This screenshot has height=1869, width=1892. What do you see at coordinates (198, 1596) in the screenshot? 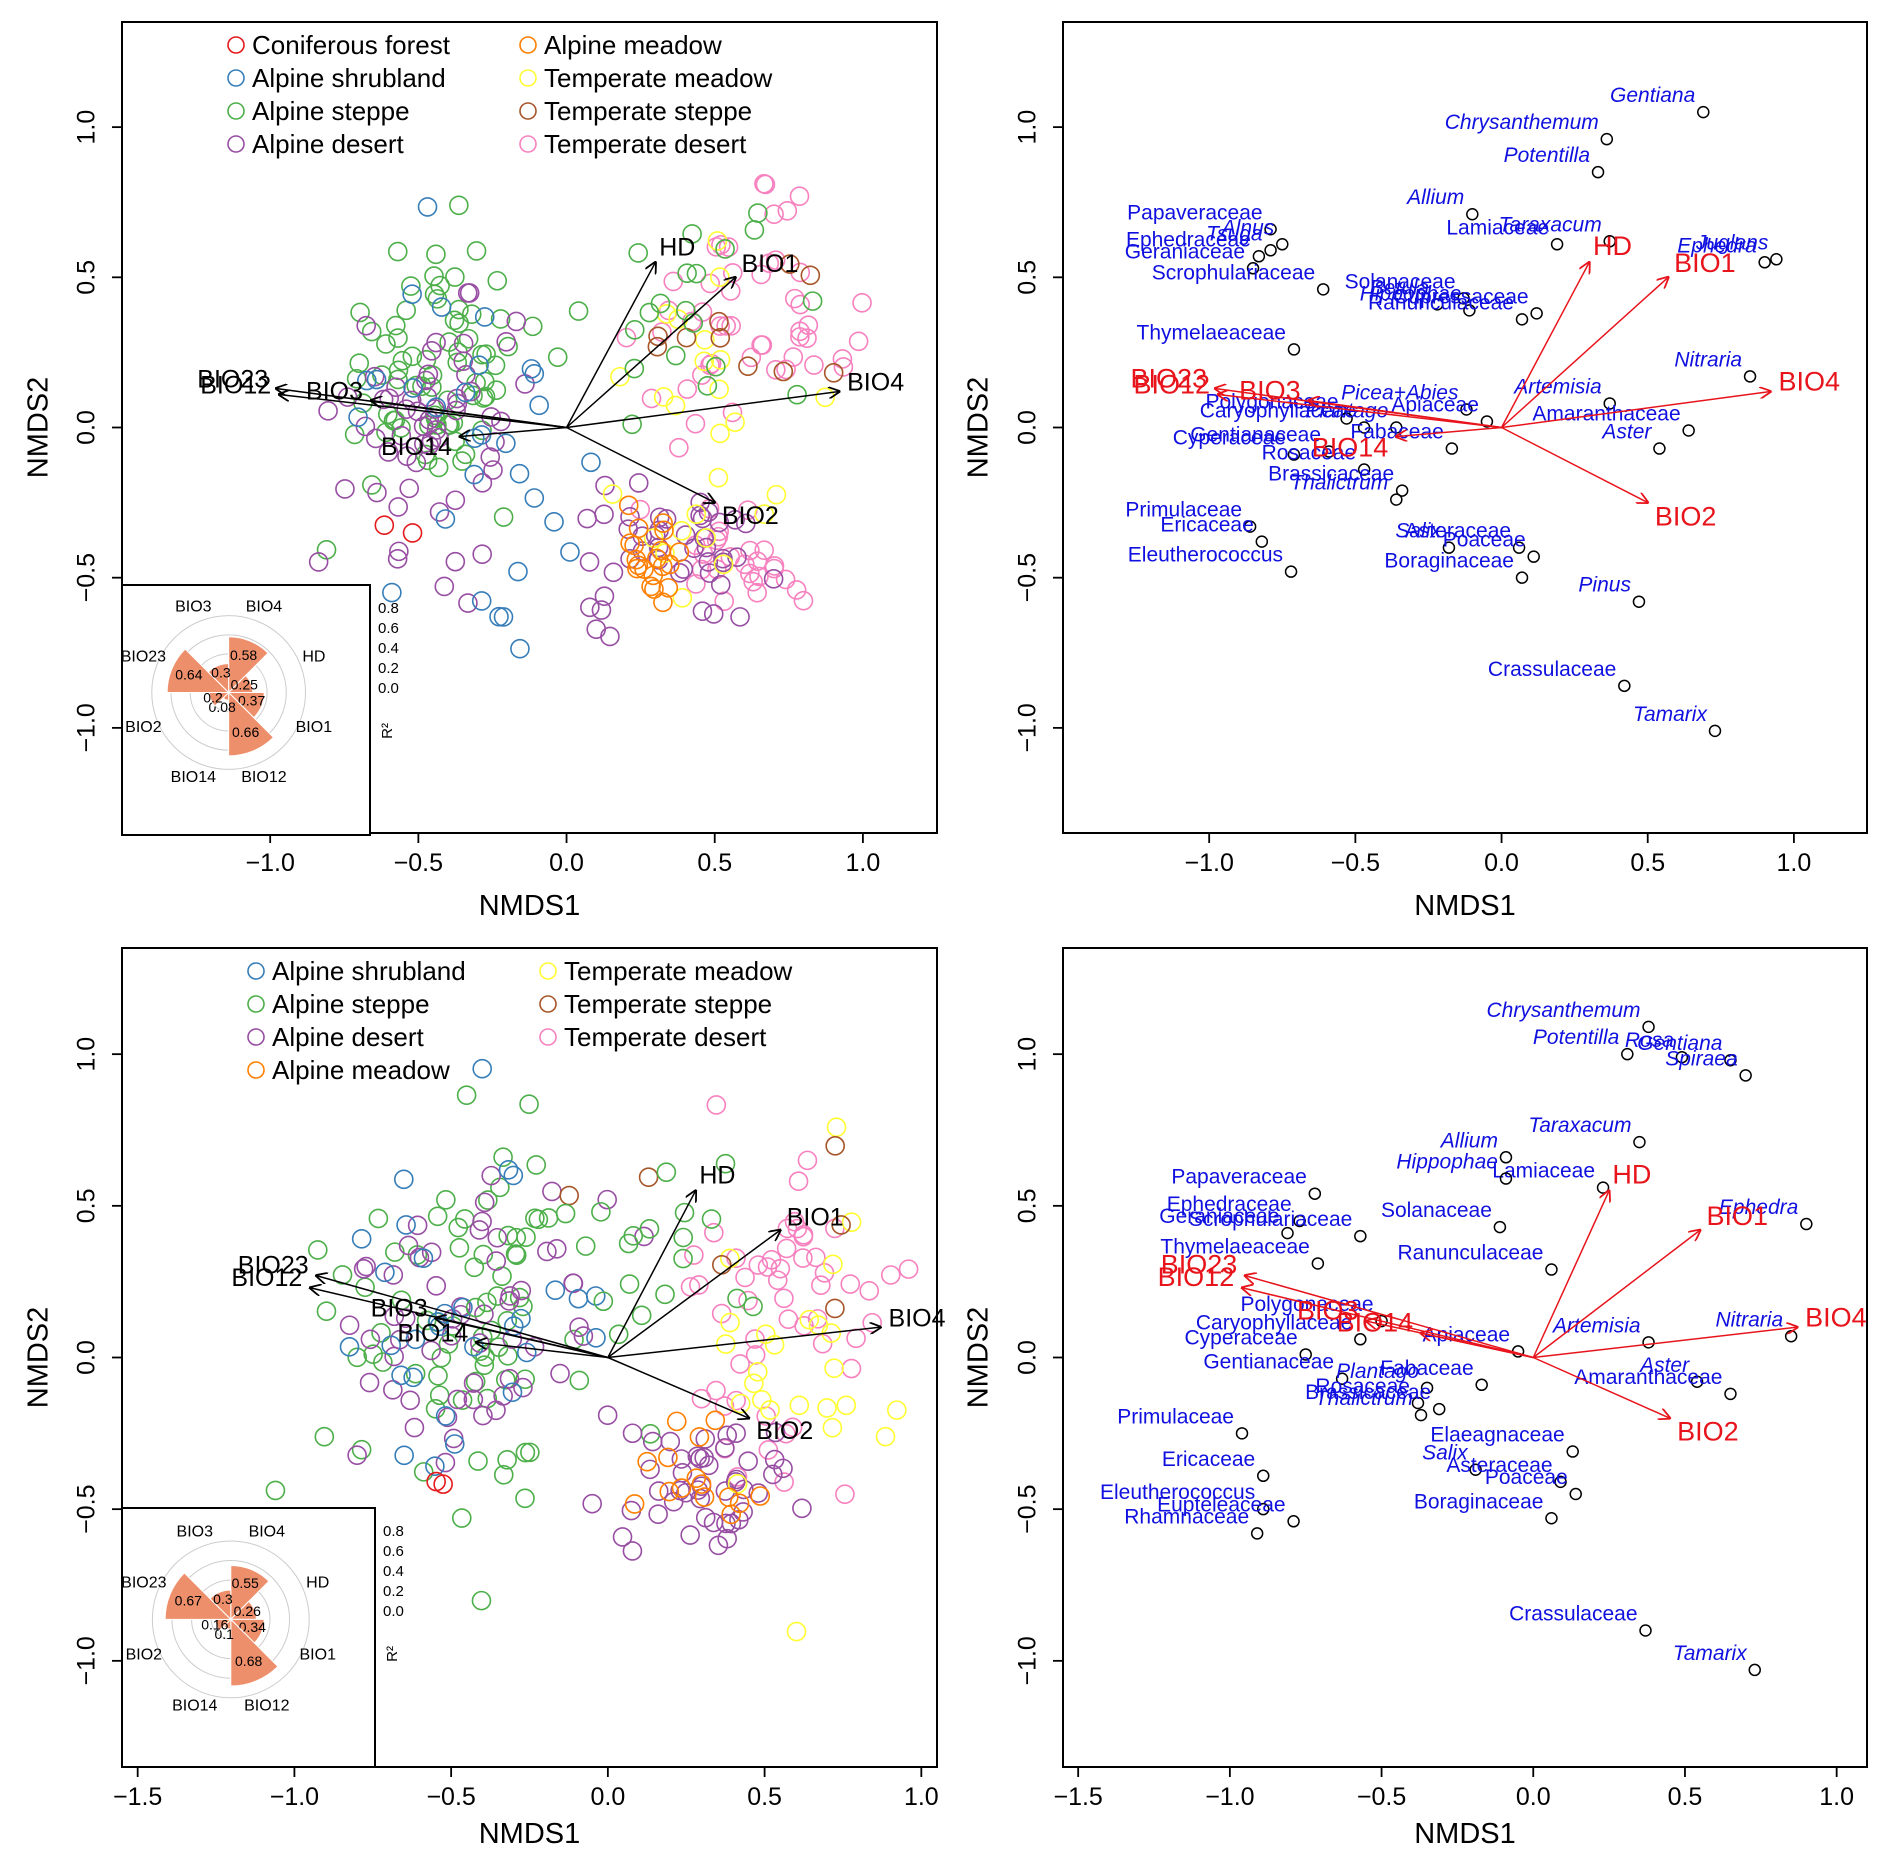
I see `polar-wedge` at bounding box center [198, 1596].